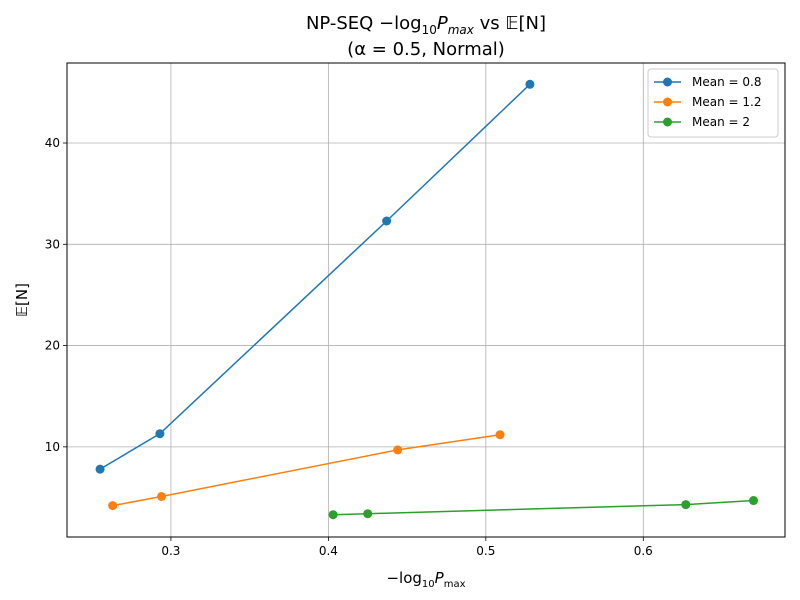 Image resolution: width=800 pixels, height=600 pixels. What do you see at coordinates (52, 143) in the screenshot?
I see `y-tick-label: 40` at bounding box center [52, 143].